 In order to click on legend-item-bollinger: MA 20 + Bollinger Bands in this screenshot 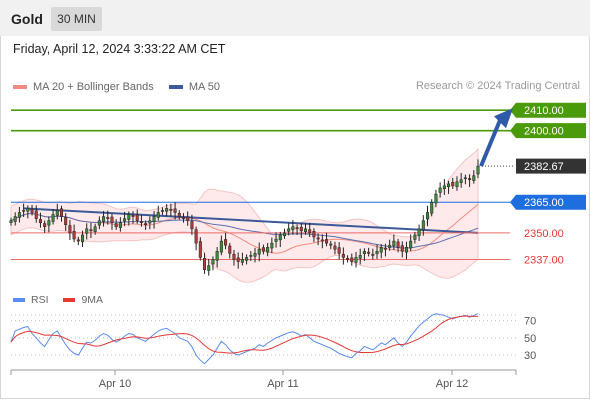, I will do `click(83, 87)`.